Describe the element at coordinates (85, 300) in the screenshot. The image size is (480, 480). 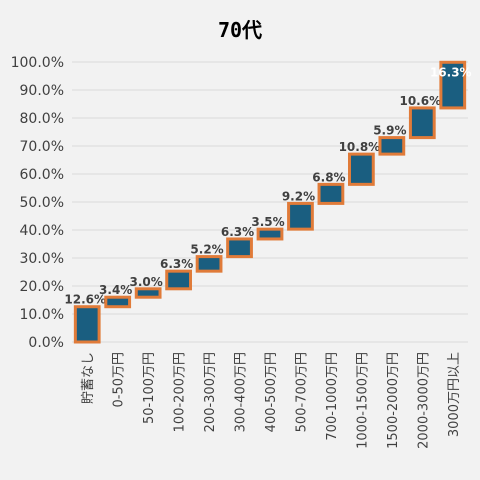
I see `data-label: 12.6%` at that location.